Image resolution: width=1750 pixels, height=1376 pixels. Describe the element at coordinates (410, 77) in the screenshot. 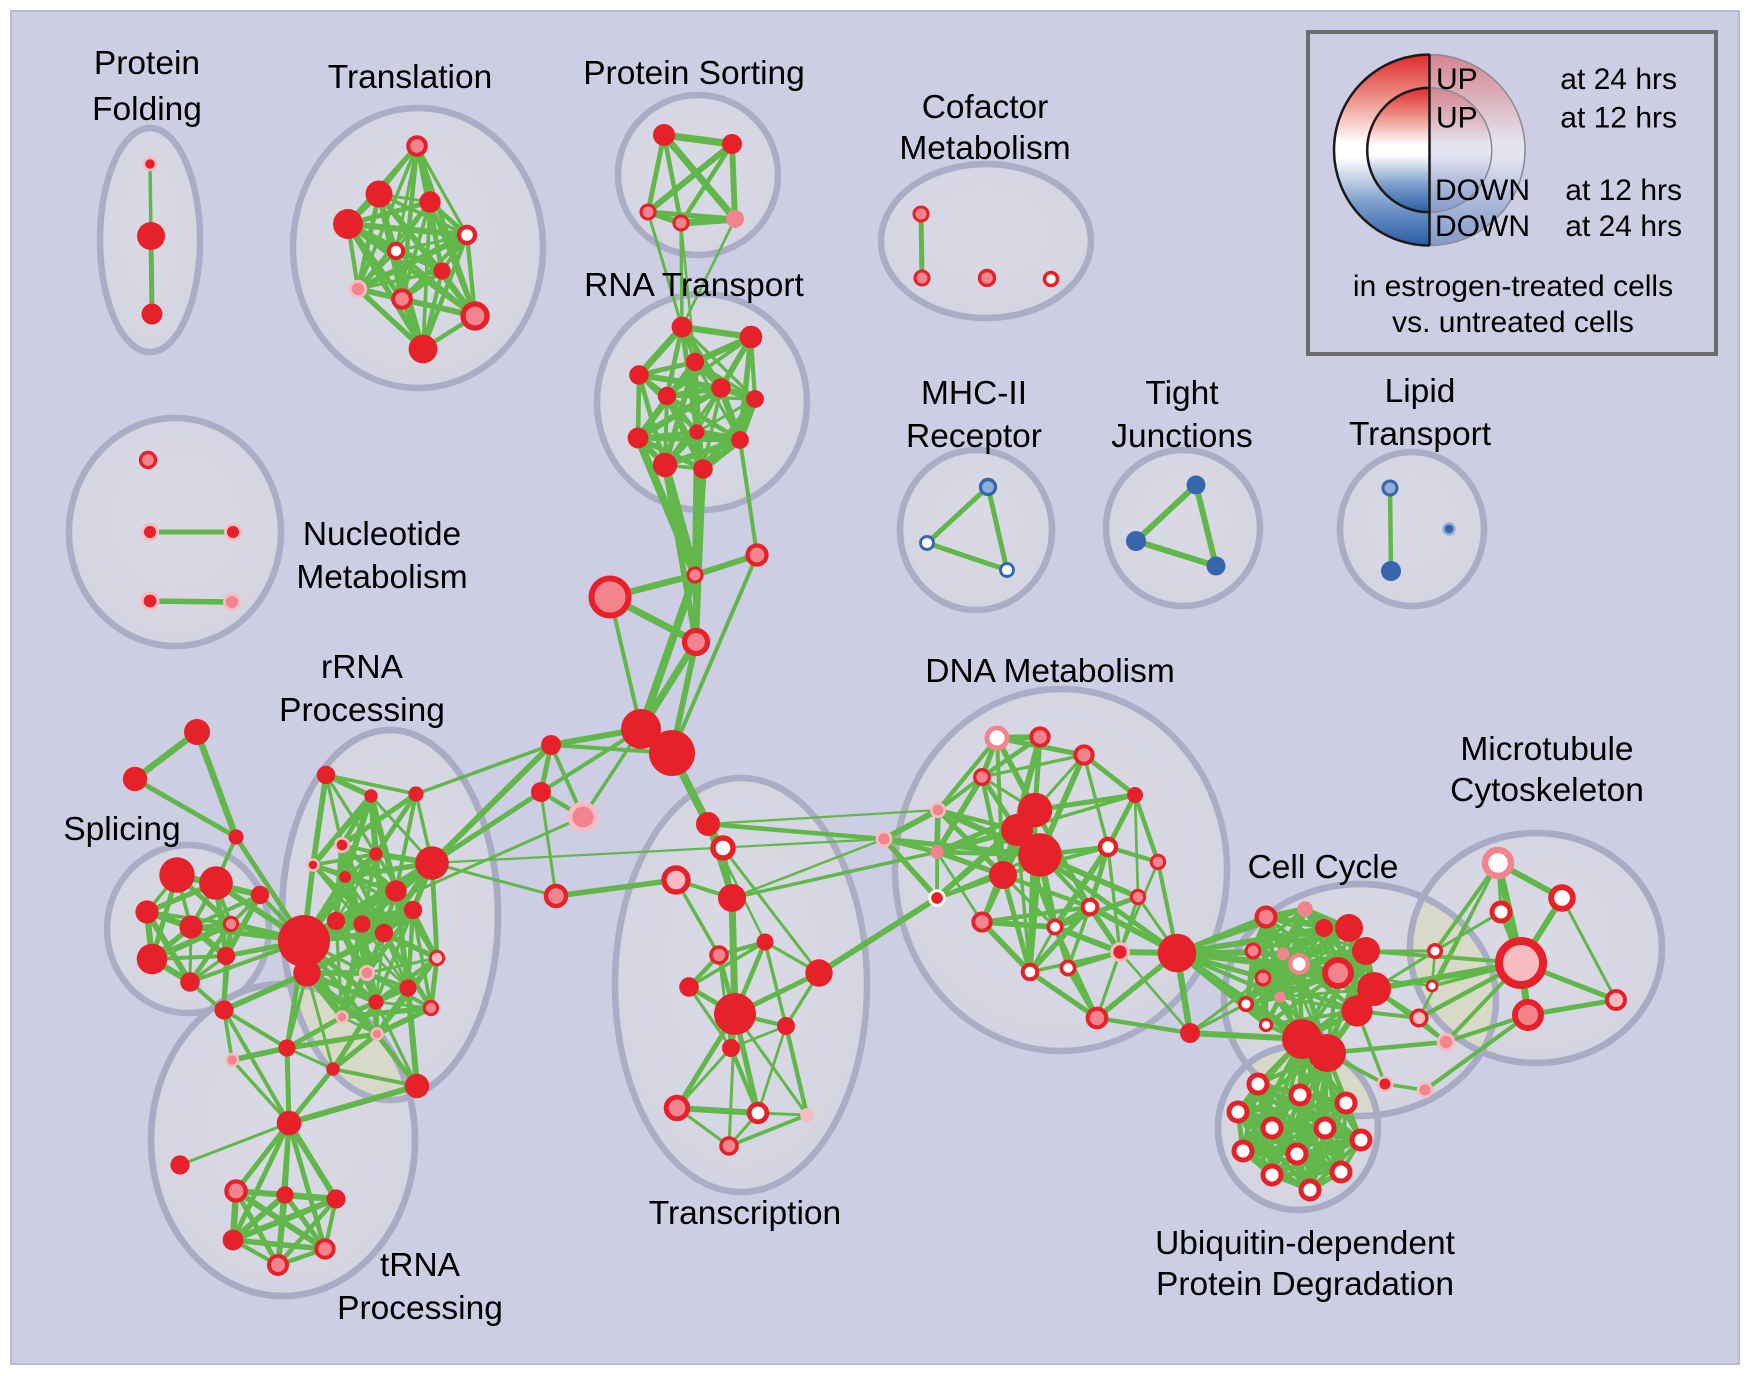

I see `svg-text: Translation` at that location.